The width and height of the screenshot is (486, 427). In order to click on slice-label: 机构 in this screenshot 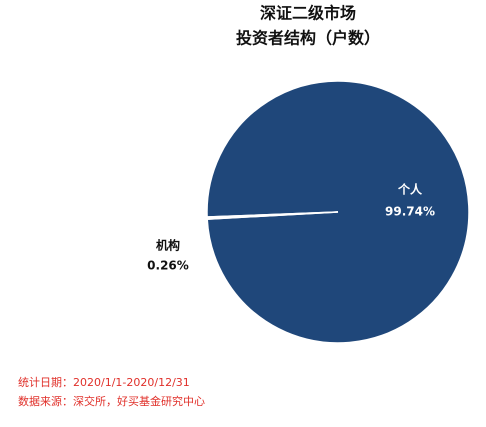, I will do `click(168, 245)`.